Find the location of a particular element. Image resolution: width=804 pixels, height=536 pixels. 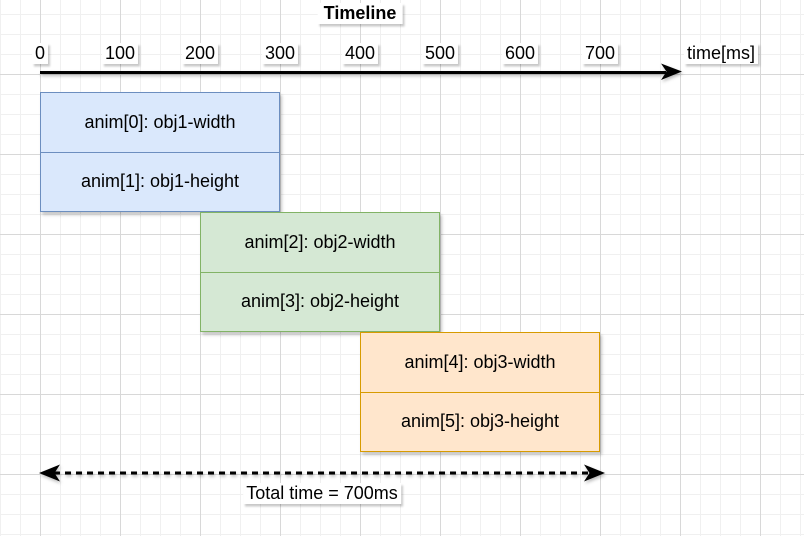

timeline-bar-anim1: anim[1]: obj1-height is located at coordinates (160, 181).